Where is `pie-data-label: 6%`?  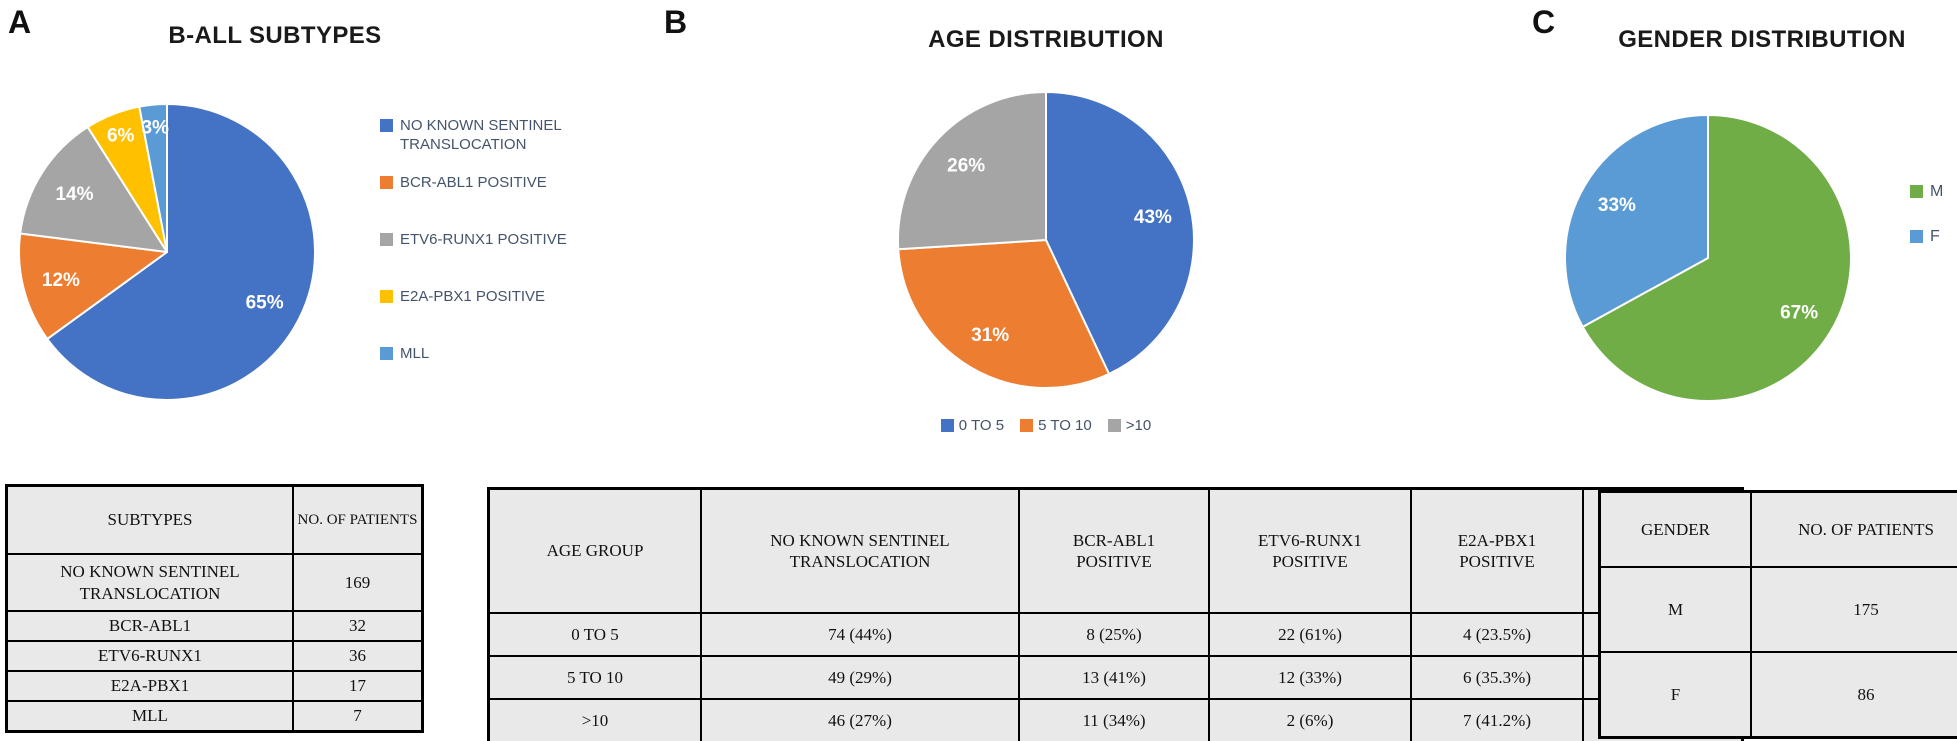
pie-data-label: 6% is located at coordinates (121, 136).